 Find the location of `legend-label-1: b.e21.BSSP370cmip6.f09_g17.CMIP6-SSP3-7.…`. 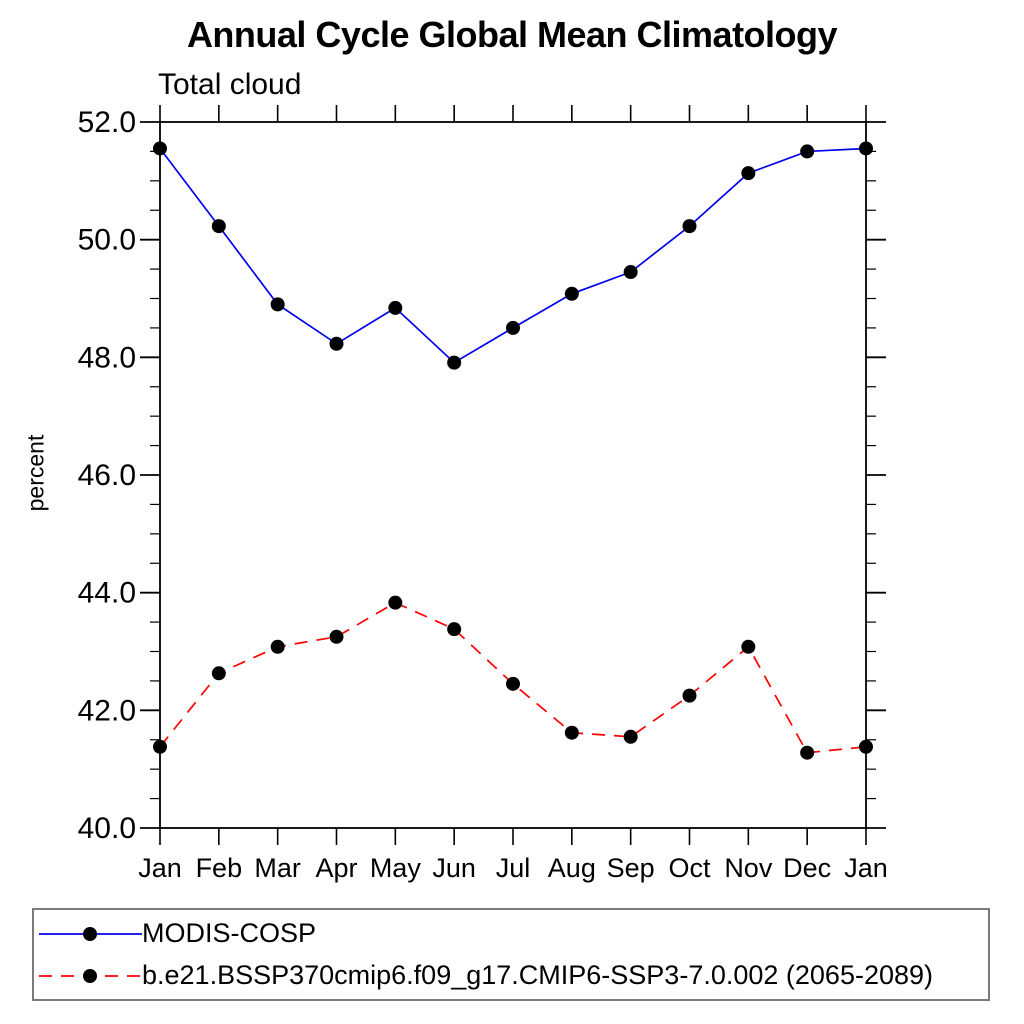

legend-label-1: b.e21.BSSP370cmip6.f09_g17.CMIP6-SSP3-7.… is located at coordinates (538, 975).